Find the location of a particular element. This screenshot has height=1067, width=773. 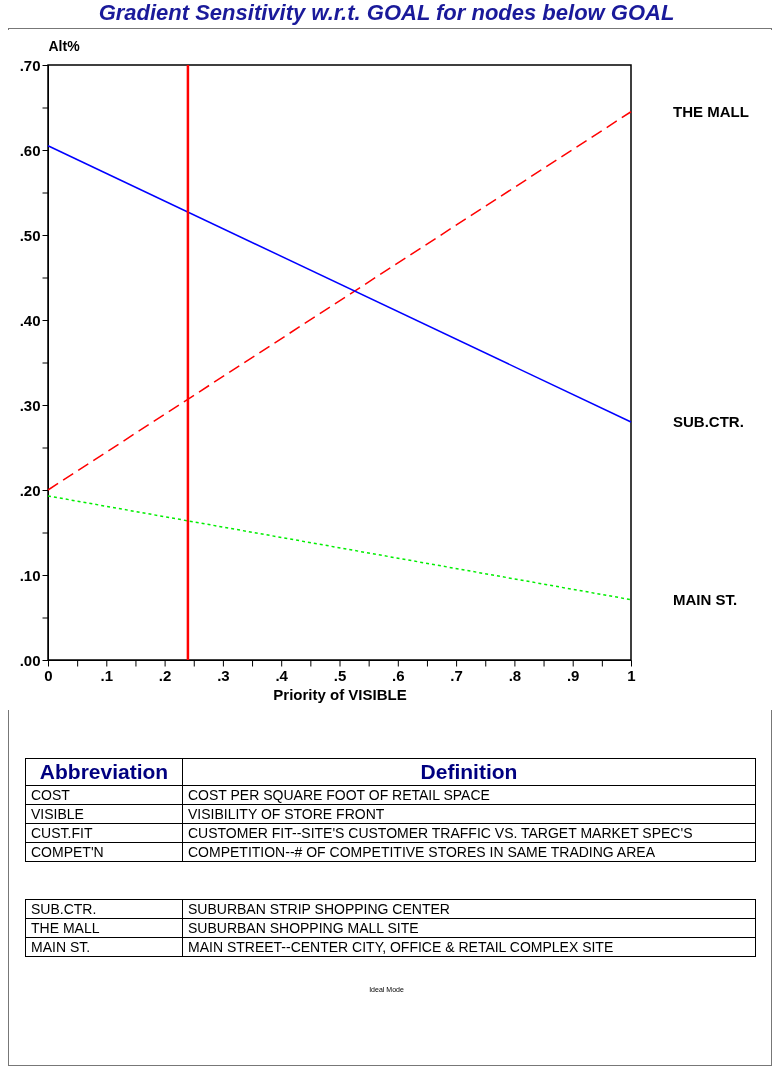

text: COST PER SQUARE FOOT OF RETAIL SPACE is located at coordinates (469, 795).